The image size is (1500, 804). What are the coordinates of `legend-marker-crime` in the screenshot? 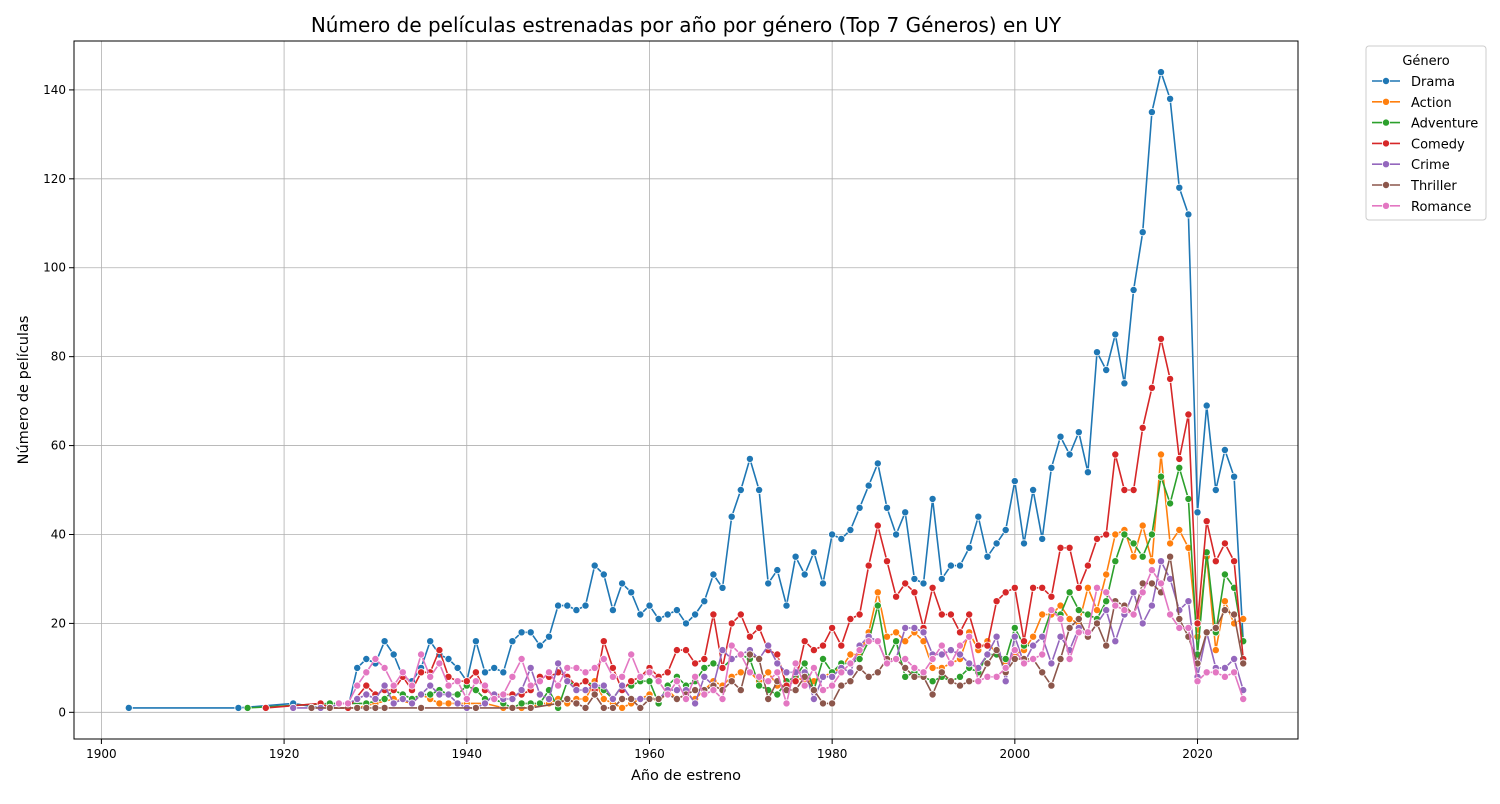 It's located at (1386, 164).